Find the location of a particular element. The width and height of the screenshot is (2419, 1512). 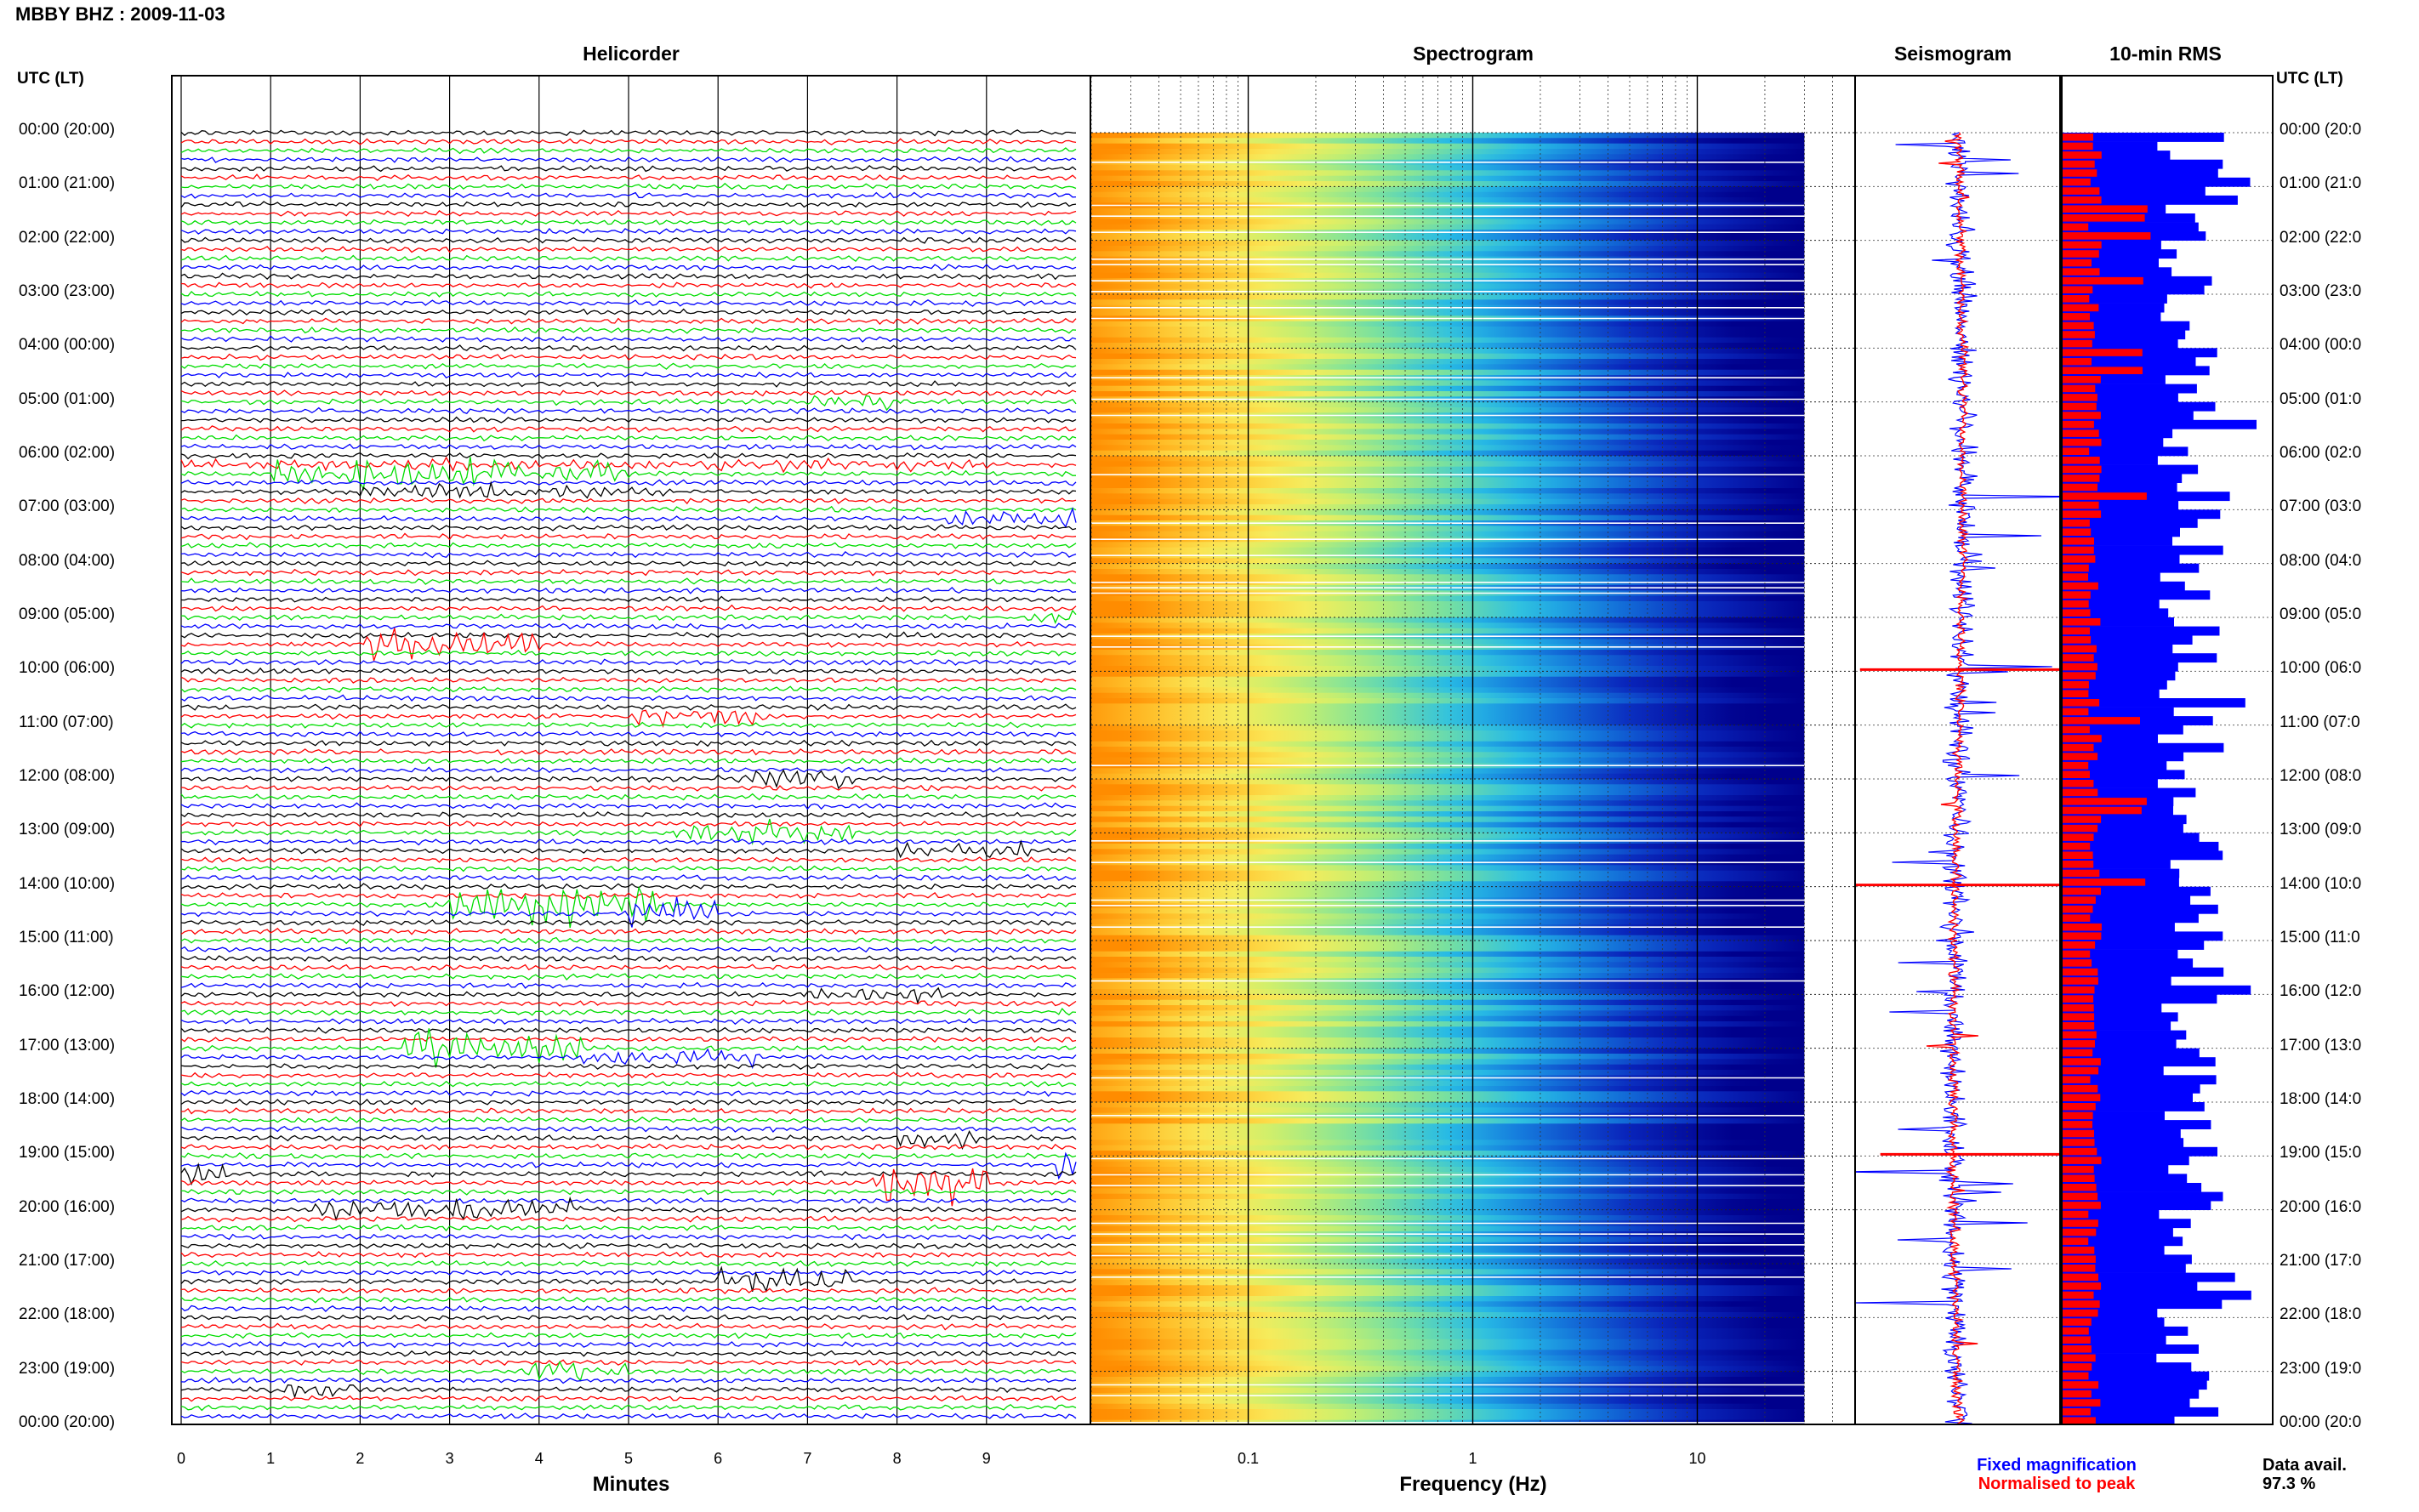

seismogram-fixed-trace is located at coordinates (1957, 778).